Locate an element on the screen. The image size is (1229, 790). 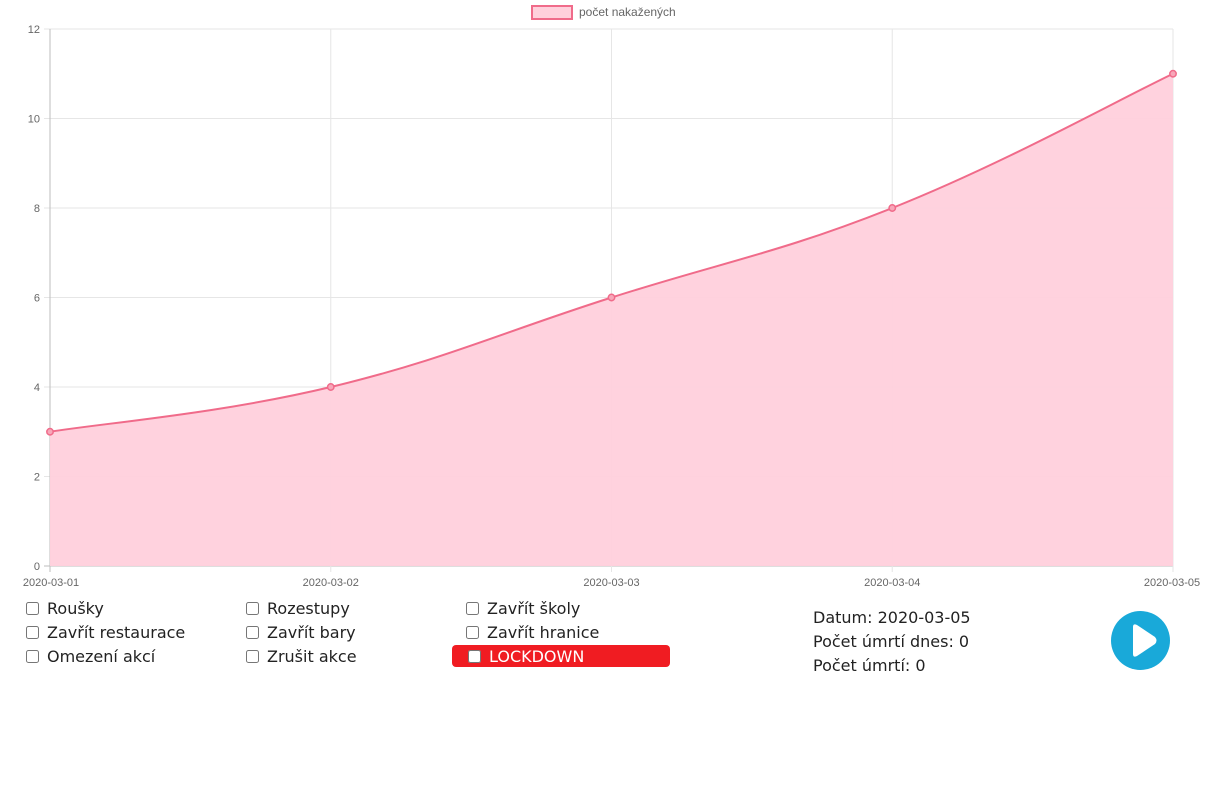
option-zavrit-hranice-label: Zavřít hranice is located at coordinates (543, 632).